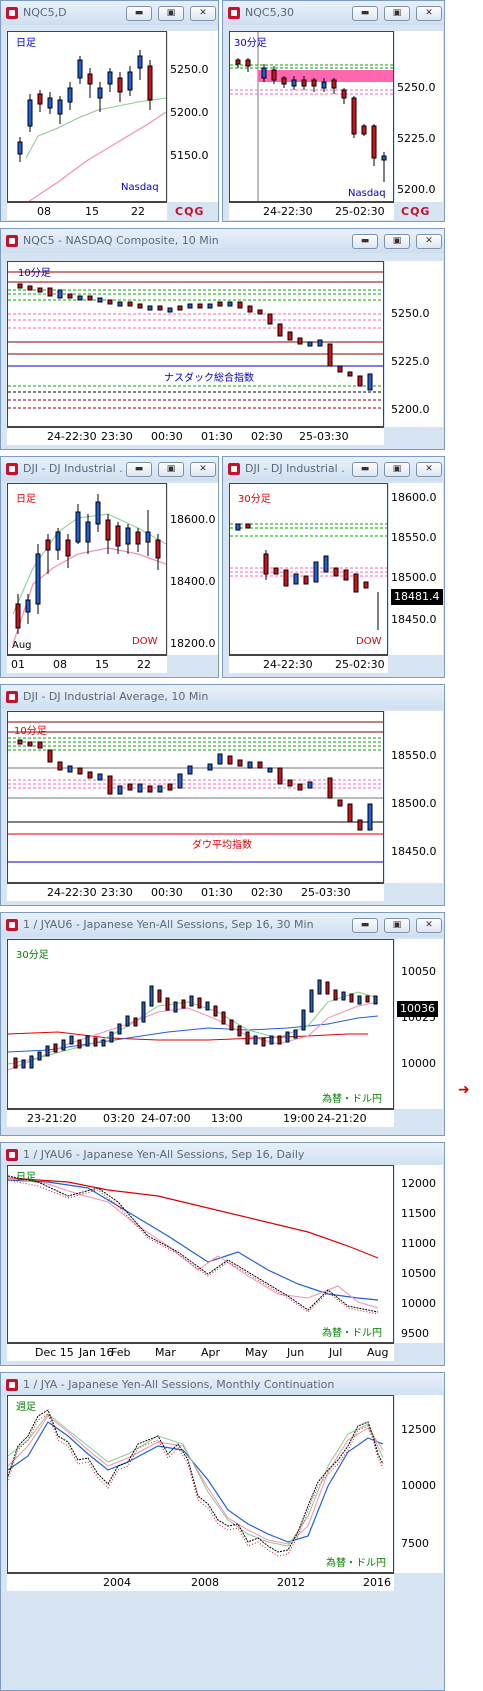  I want to click on chart-area: 30分足 Nasdaq, so click(311, 116).